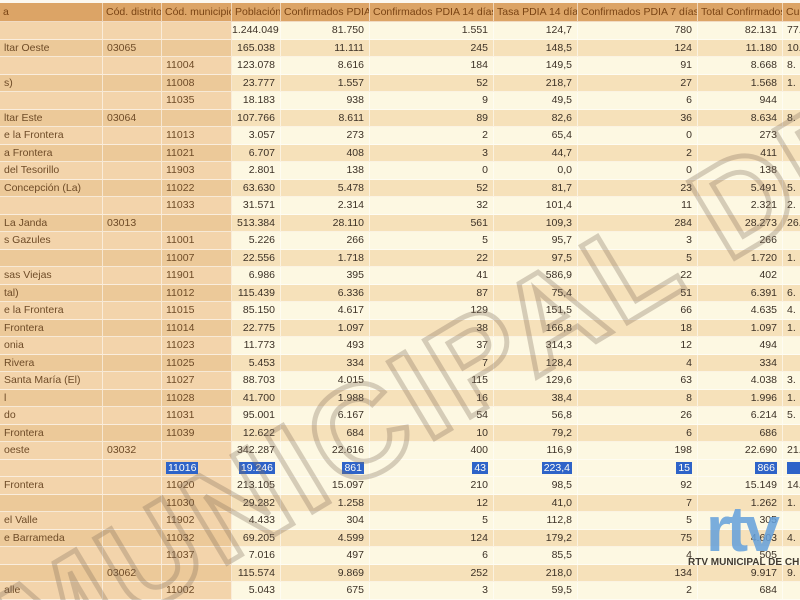 The width and height of the screenshot is (800, 600). Describe the element at coordinates (740, 66) in the screenshot. I see `cell-total: 8.668` at that location.